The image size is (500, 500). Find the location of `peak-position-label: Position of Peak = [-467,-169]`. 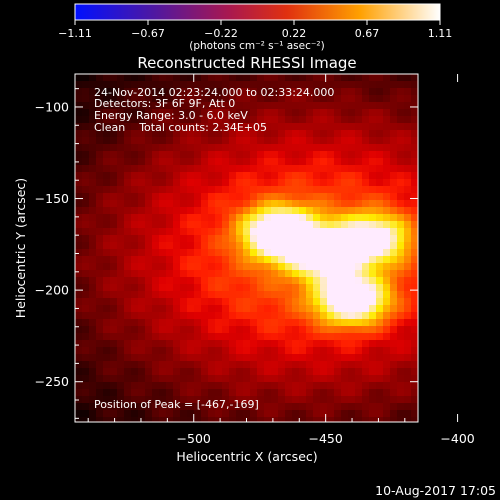

peak-position-label: Position of Peak = [-467,-169] is located at coordinates (176, 404).